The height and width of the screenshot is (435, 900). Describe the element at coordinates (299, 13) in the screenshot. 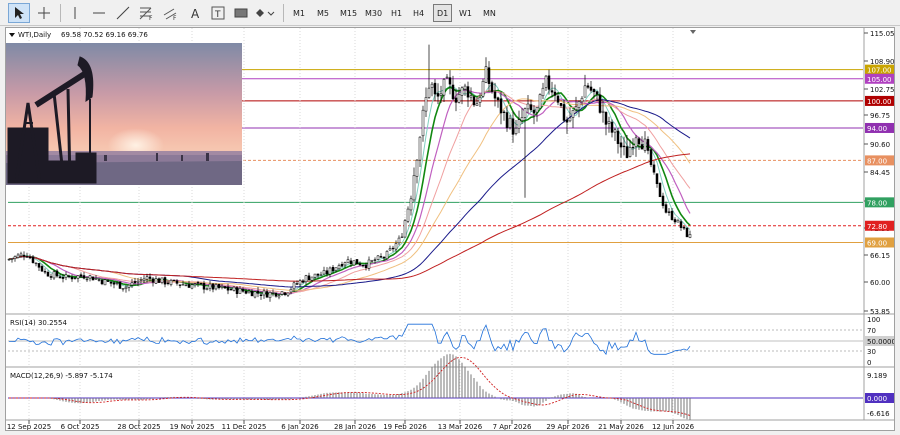

I see `timeframe-m1-button: M1` at that location.